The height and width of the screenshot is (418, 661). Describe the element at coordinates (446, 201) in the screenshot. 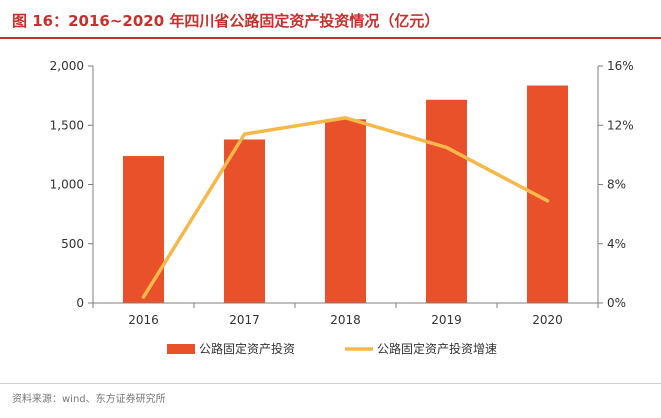

I see `bar-2019` at that location.